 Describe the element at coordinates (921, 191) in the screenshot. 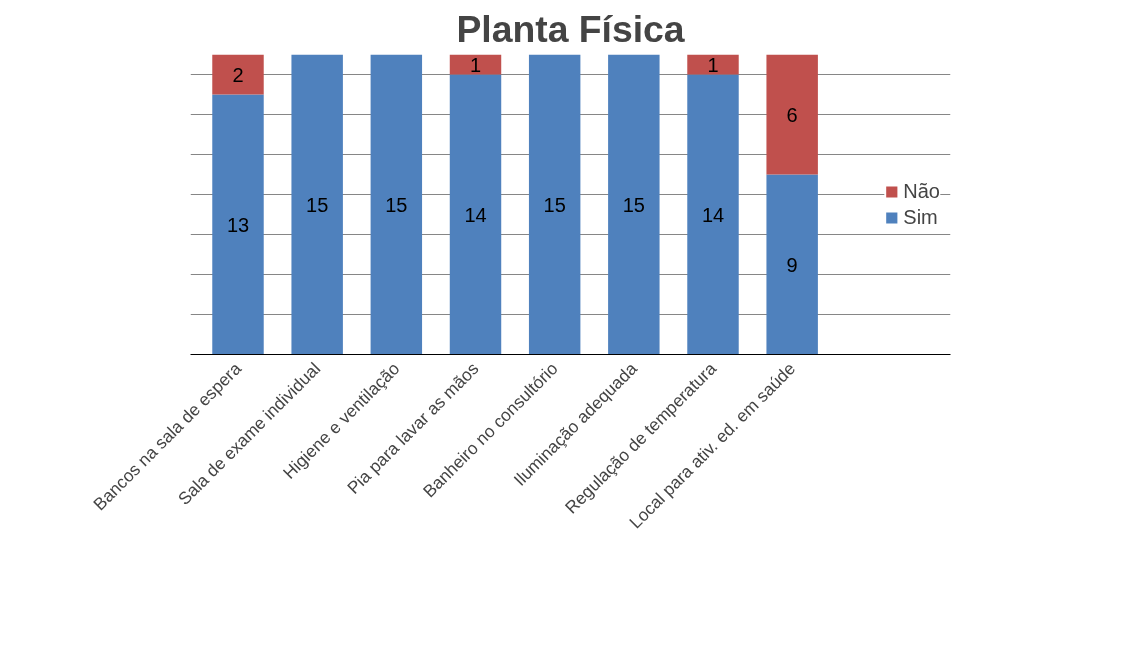

I see `legend-label: Não` at that location.